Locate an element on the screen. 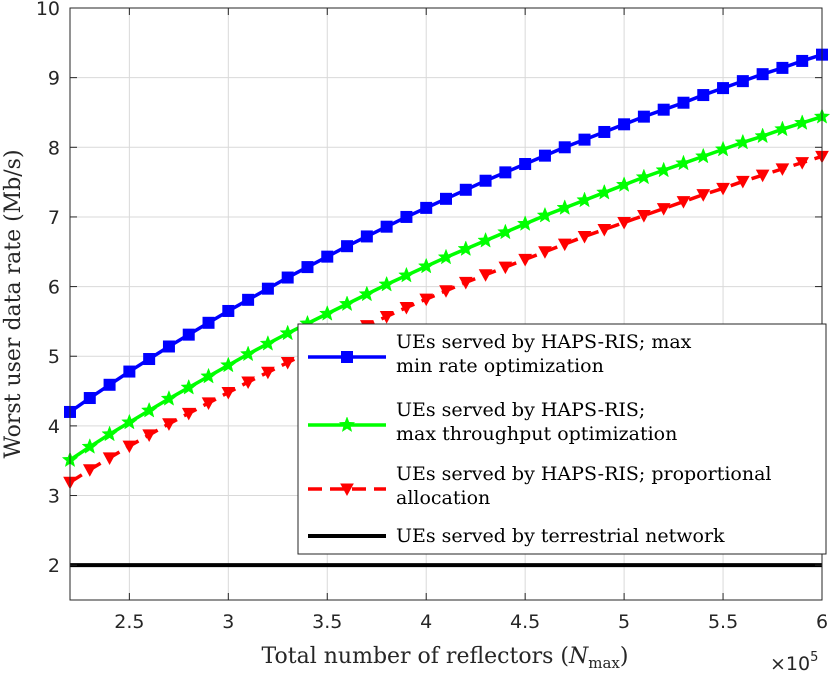 This screenshot has height=674, width=830. x-tick-label: 4 is located at coordinates (426, 622).